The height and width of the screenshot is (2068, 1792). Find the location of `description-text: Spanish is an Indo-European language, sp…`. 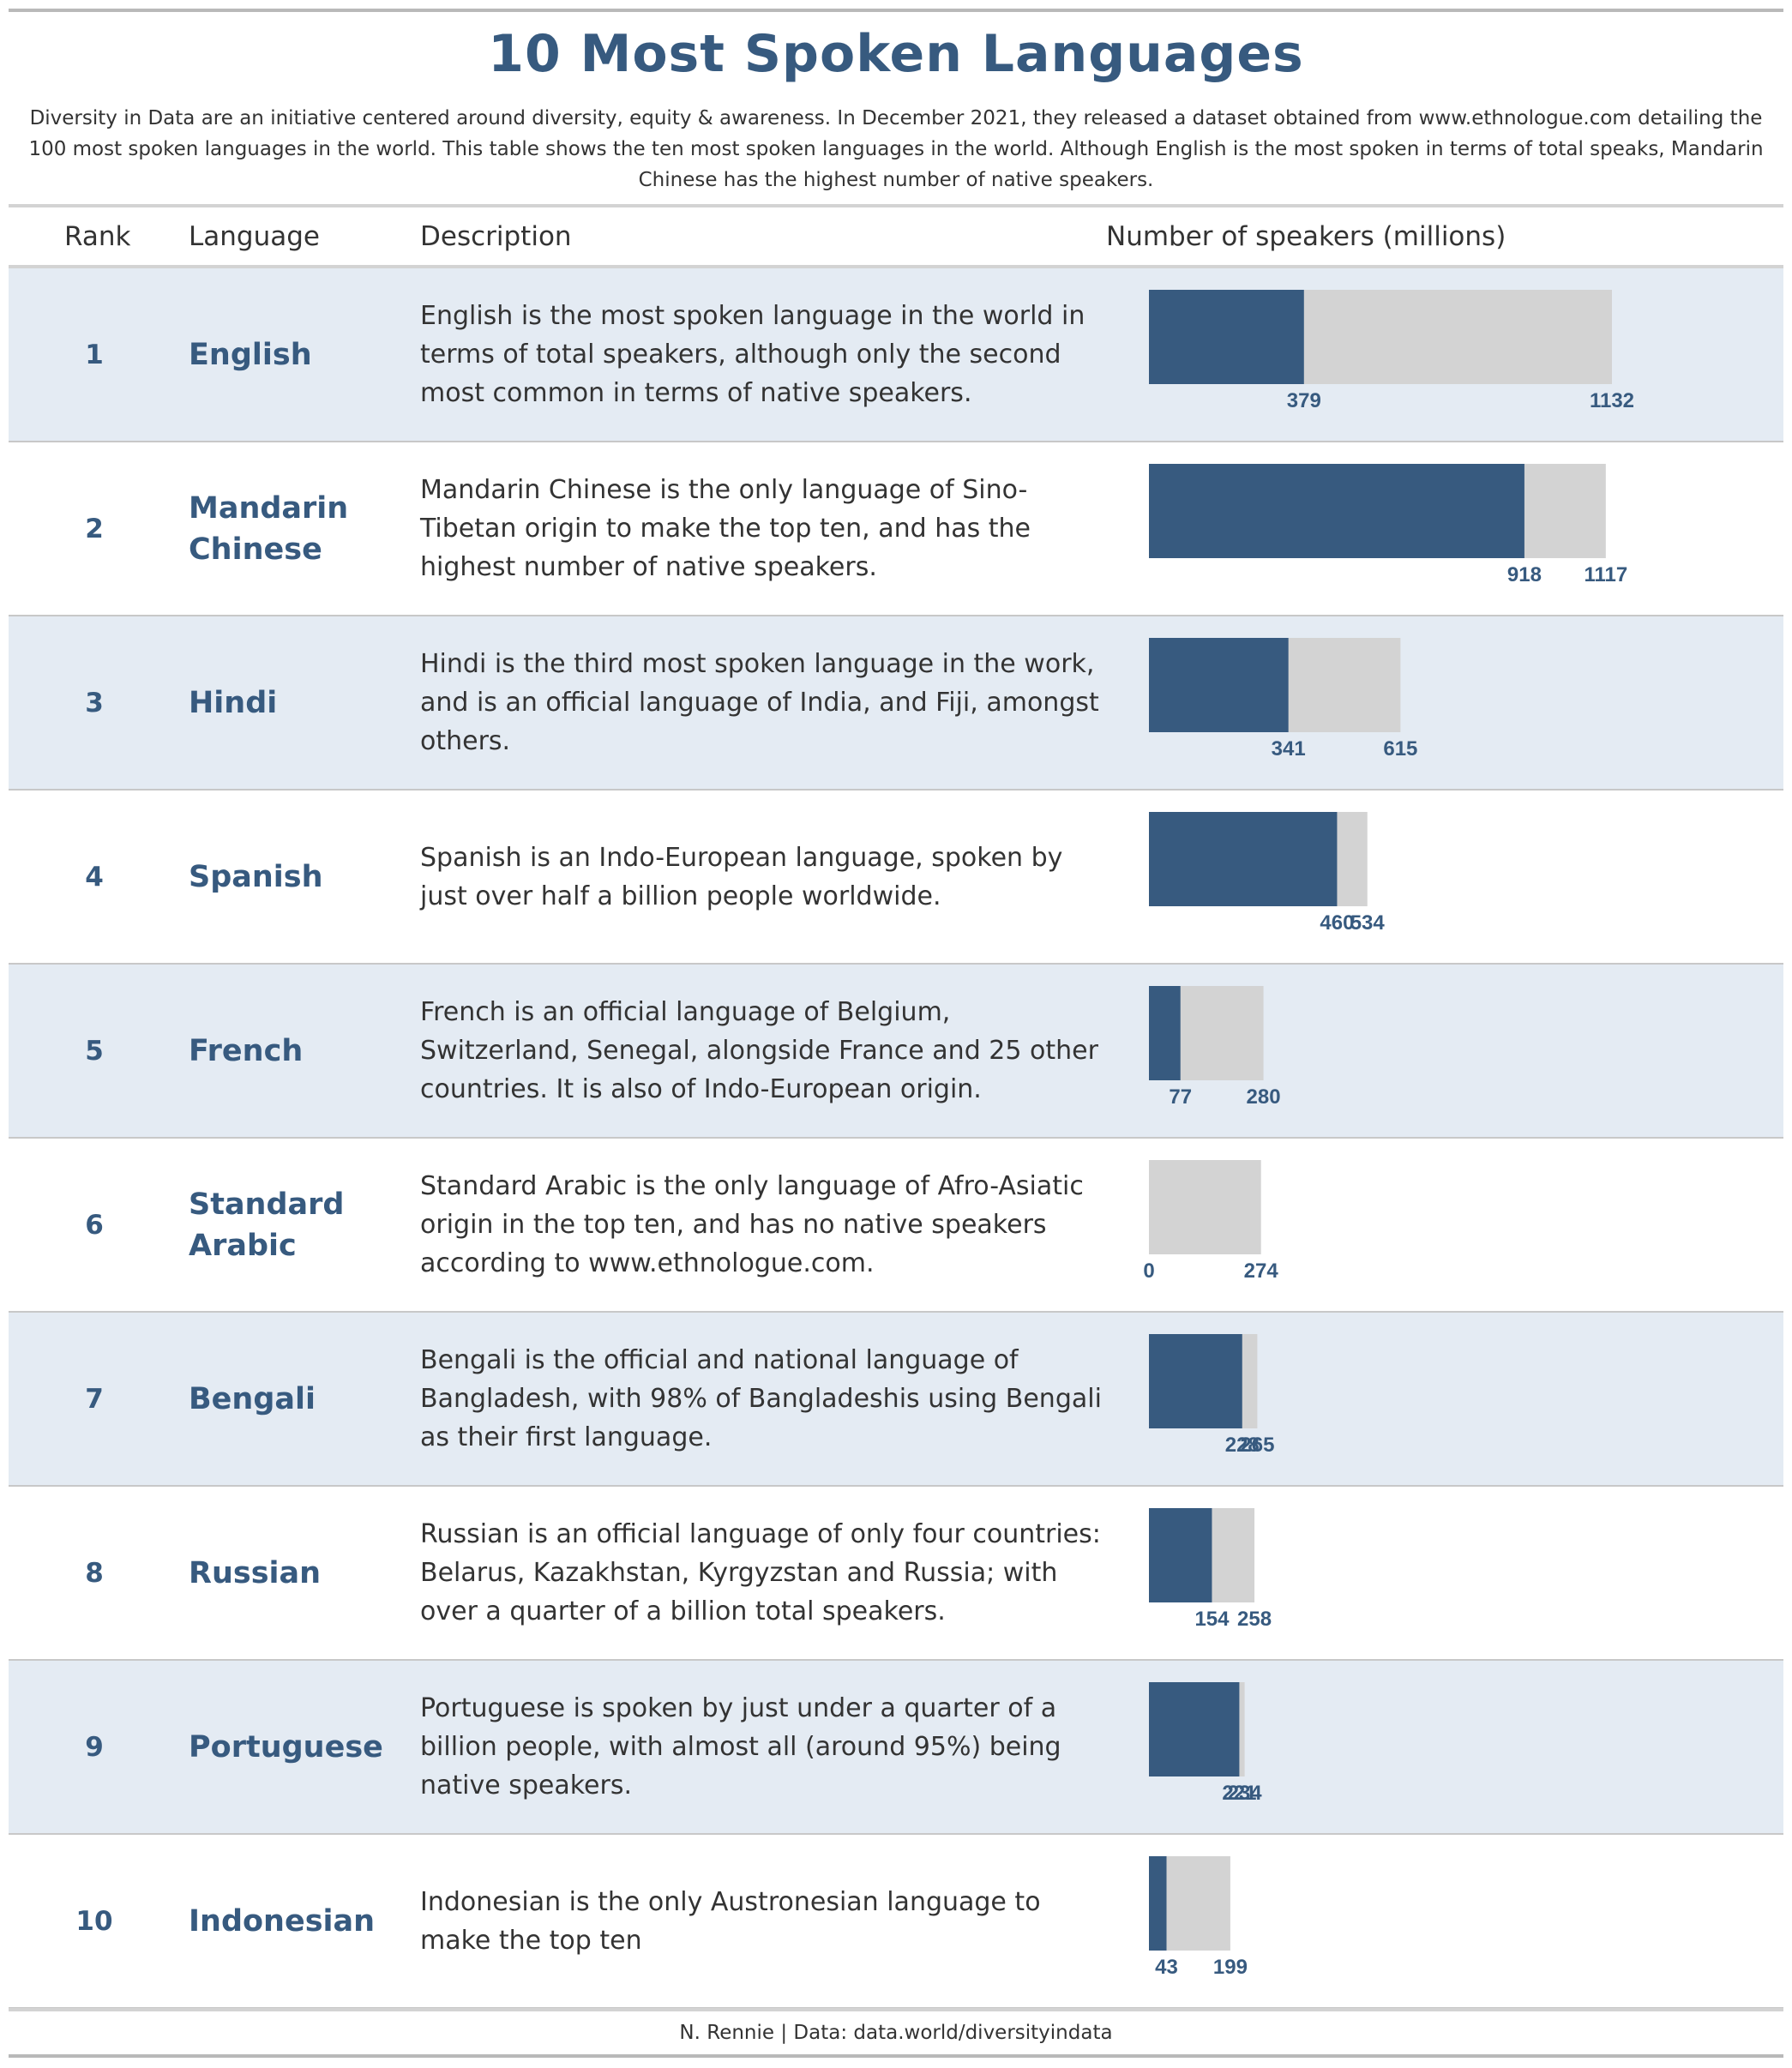

description-text: Spanish is an Indo-European language, sp… is located at coordinates (741, 876).